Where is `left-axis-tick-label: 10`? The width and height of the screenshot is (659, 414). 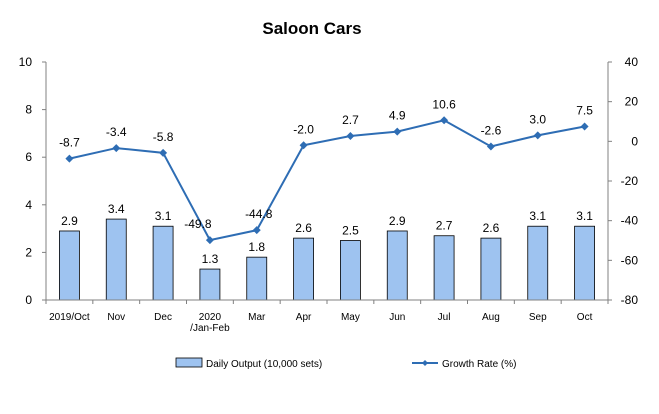 left-axis-tick-label: 10 is located at coordinates (26, 62).